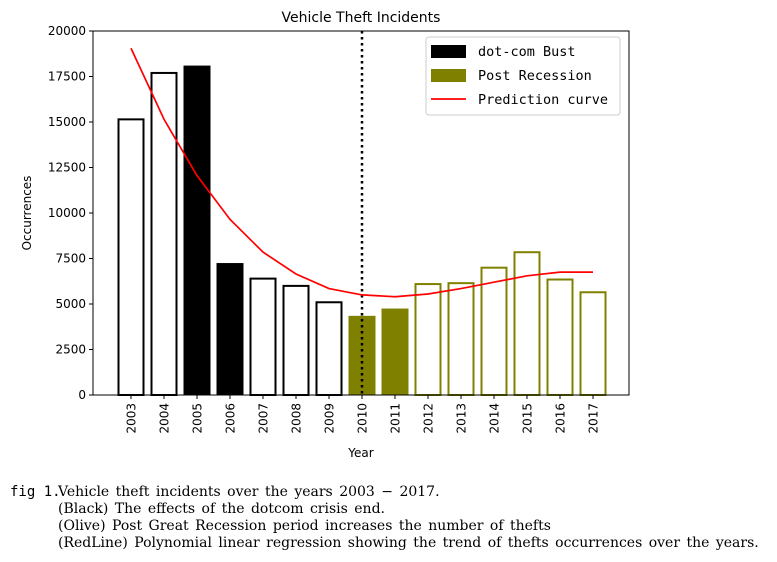 Image resolution: width=777 pixels, height=562 pixels. What do you see at coordinates (429, 418) in the screenshot?
I see `x-tick-label: 2012` at bounding box center [429, 418].